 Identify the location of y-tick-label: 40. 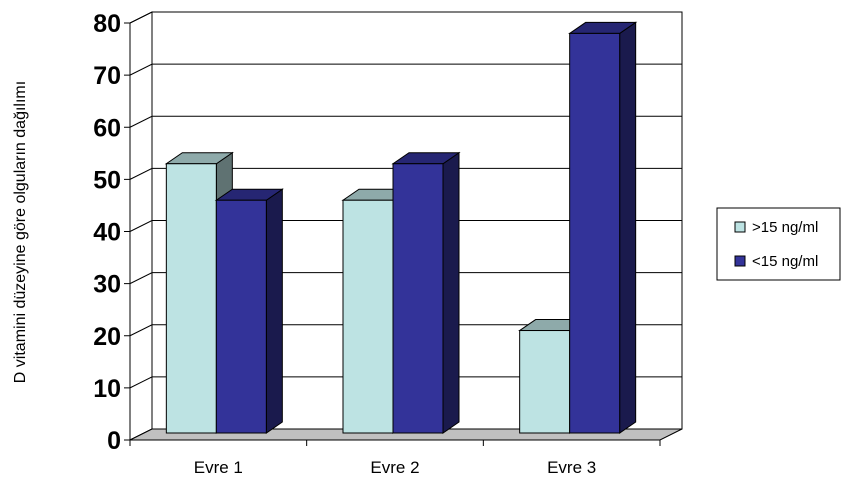
(107, 233).